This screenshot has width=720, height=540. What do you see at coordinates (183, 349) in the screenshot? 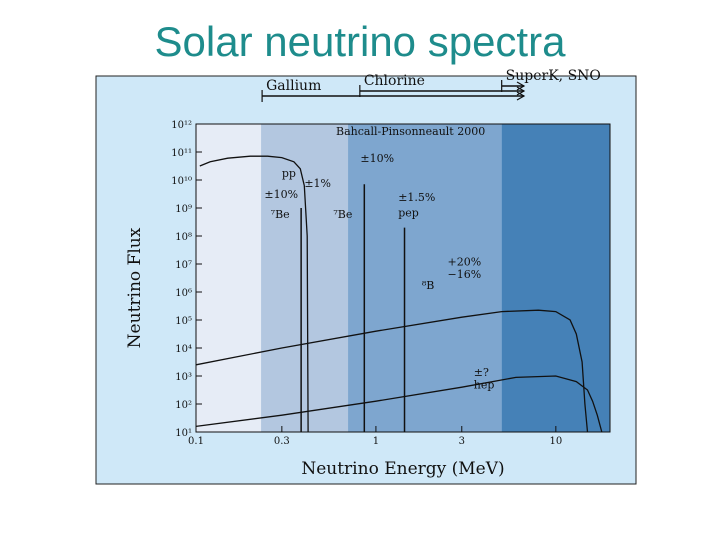
I see `y-tick-label: 10⁴` at bounding box center [183, 349].